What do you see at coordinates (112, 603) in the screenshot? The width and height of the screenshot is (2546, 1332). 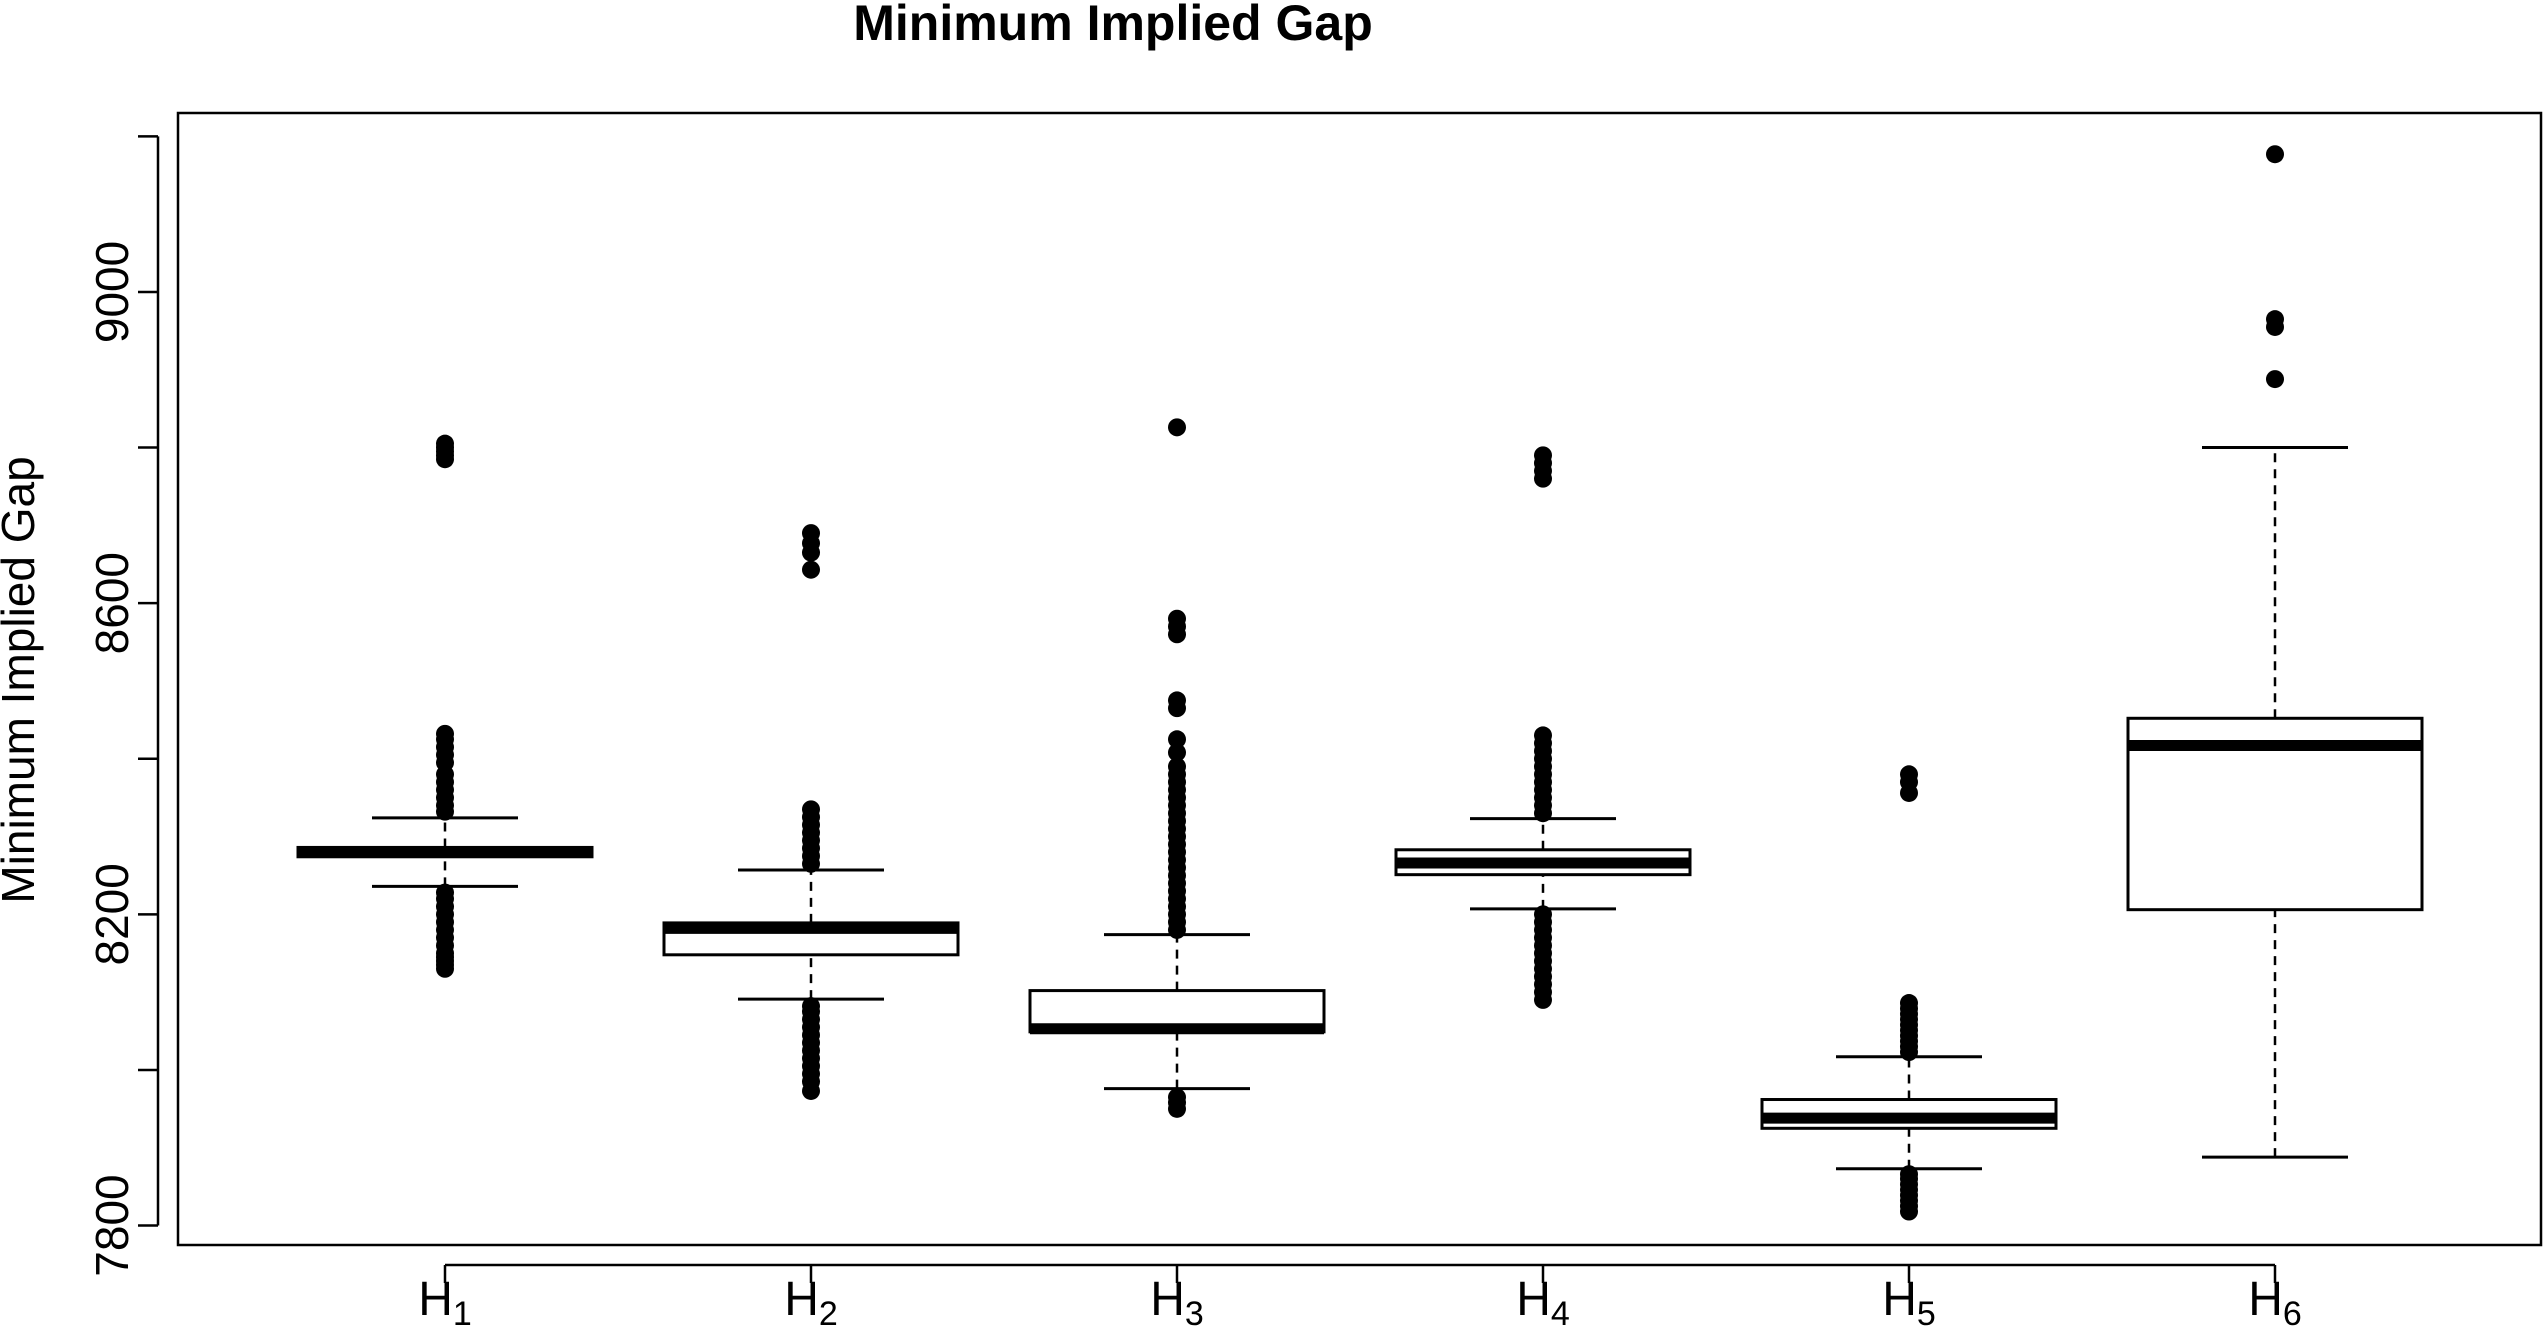 I see `y-tick-label: 8600` at bounding box center [112, 603].